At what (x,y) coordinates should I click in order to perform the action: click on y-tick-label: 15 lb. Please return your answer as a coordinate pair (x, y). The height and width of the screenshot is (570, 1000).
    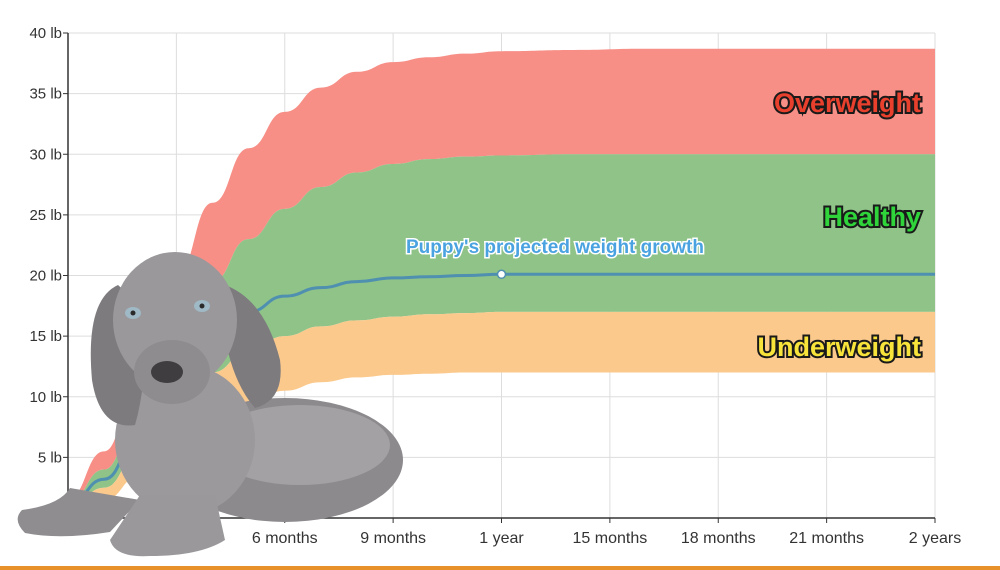
    Looking at the image, I should click on (45, 336).